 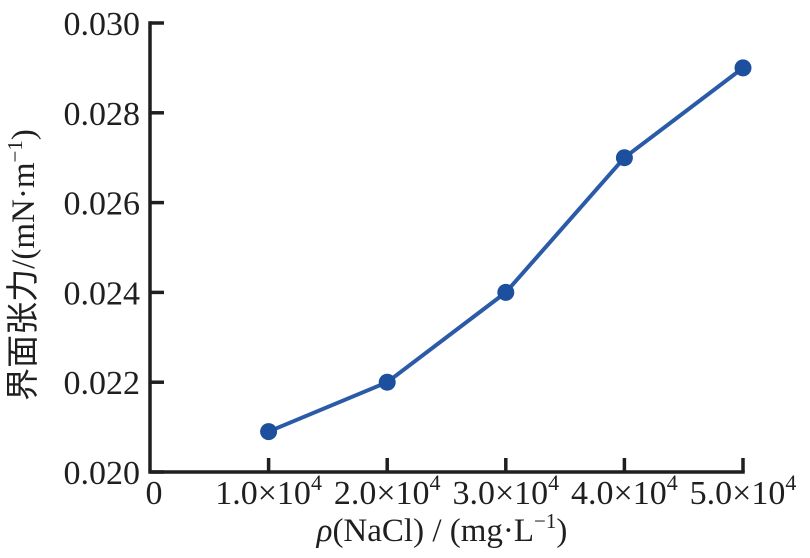 What do you see at coordinates (268, 491) in the screenshot?
I see `x-tick-label: 1.0×10⁴` at bounding box center [268, 491].